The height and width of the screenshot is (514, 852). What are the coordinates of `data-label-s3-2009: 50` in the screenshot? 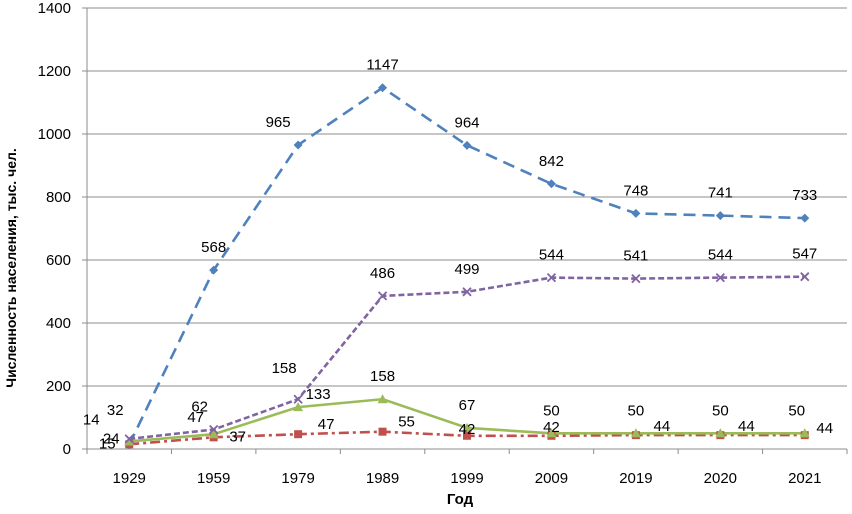 It's located at (551, 410).